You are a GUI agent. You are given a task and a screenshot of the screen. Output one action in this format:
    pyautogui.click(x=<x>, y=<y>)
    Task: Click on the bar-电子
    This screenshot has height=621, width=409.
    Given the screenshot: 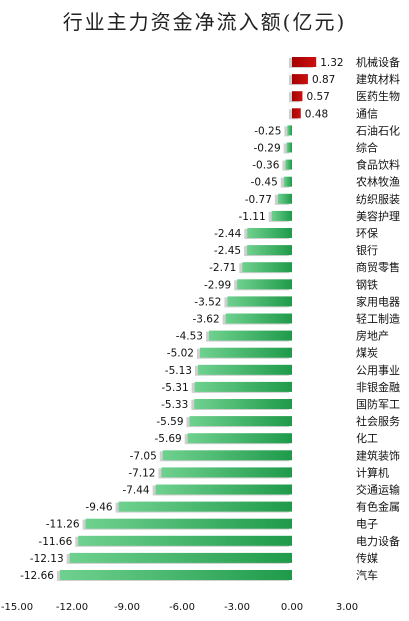 What is the action you would take?
    pyautogui.click(x=188, y=523)
    